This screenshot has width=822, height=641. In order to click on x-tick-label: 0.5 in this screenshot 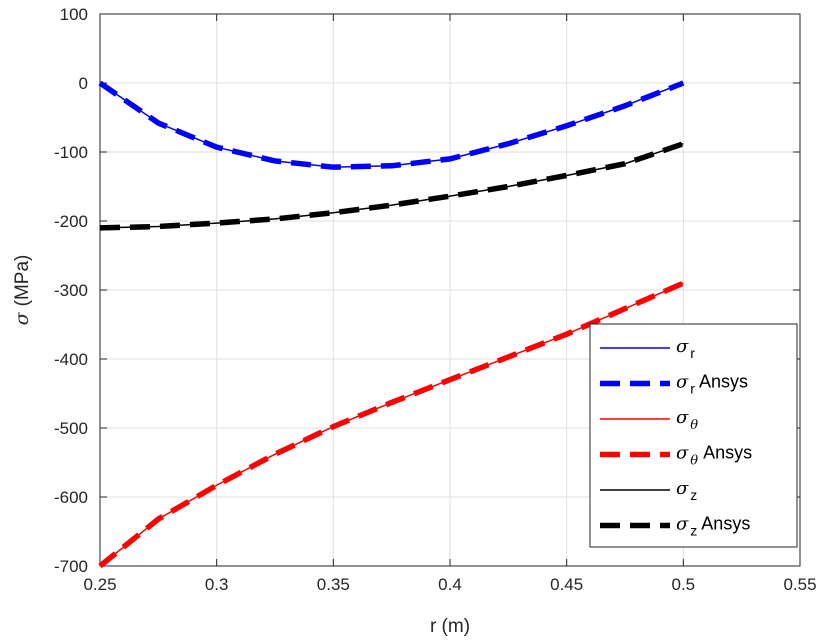, I will do `click(684, 584)`.